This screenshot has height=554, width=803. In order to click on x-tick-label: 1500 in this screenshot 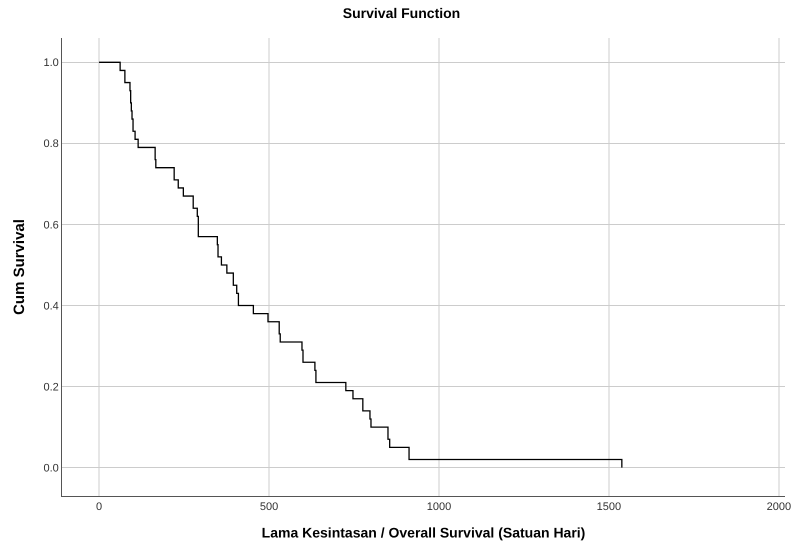, I will do `click(609, 507)`.